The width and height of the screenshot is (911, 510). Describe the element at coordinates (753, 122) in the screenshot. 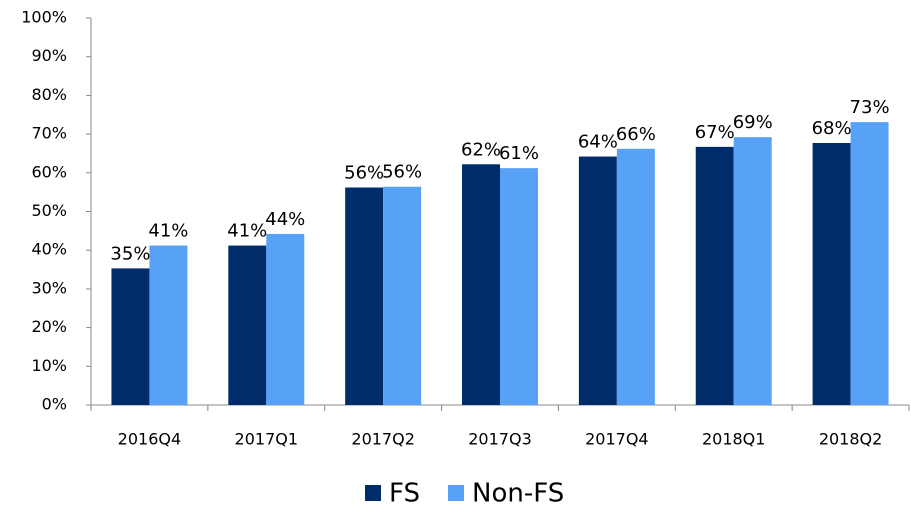

I see `data-label: 69%` at that location.